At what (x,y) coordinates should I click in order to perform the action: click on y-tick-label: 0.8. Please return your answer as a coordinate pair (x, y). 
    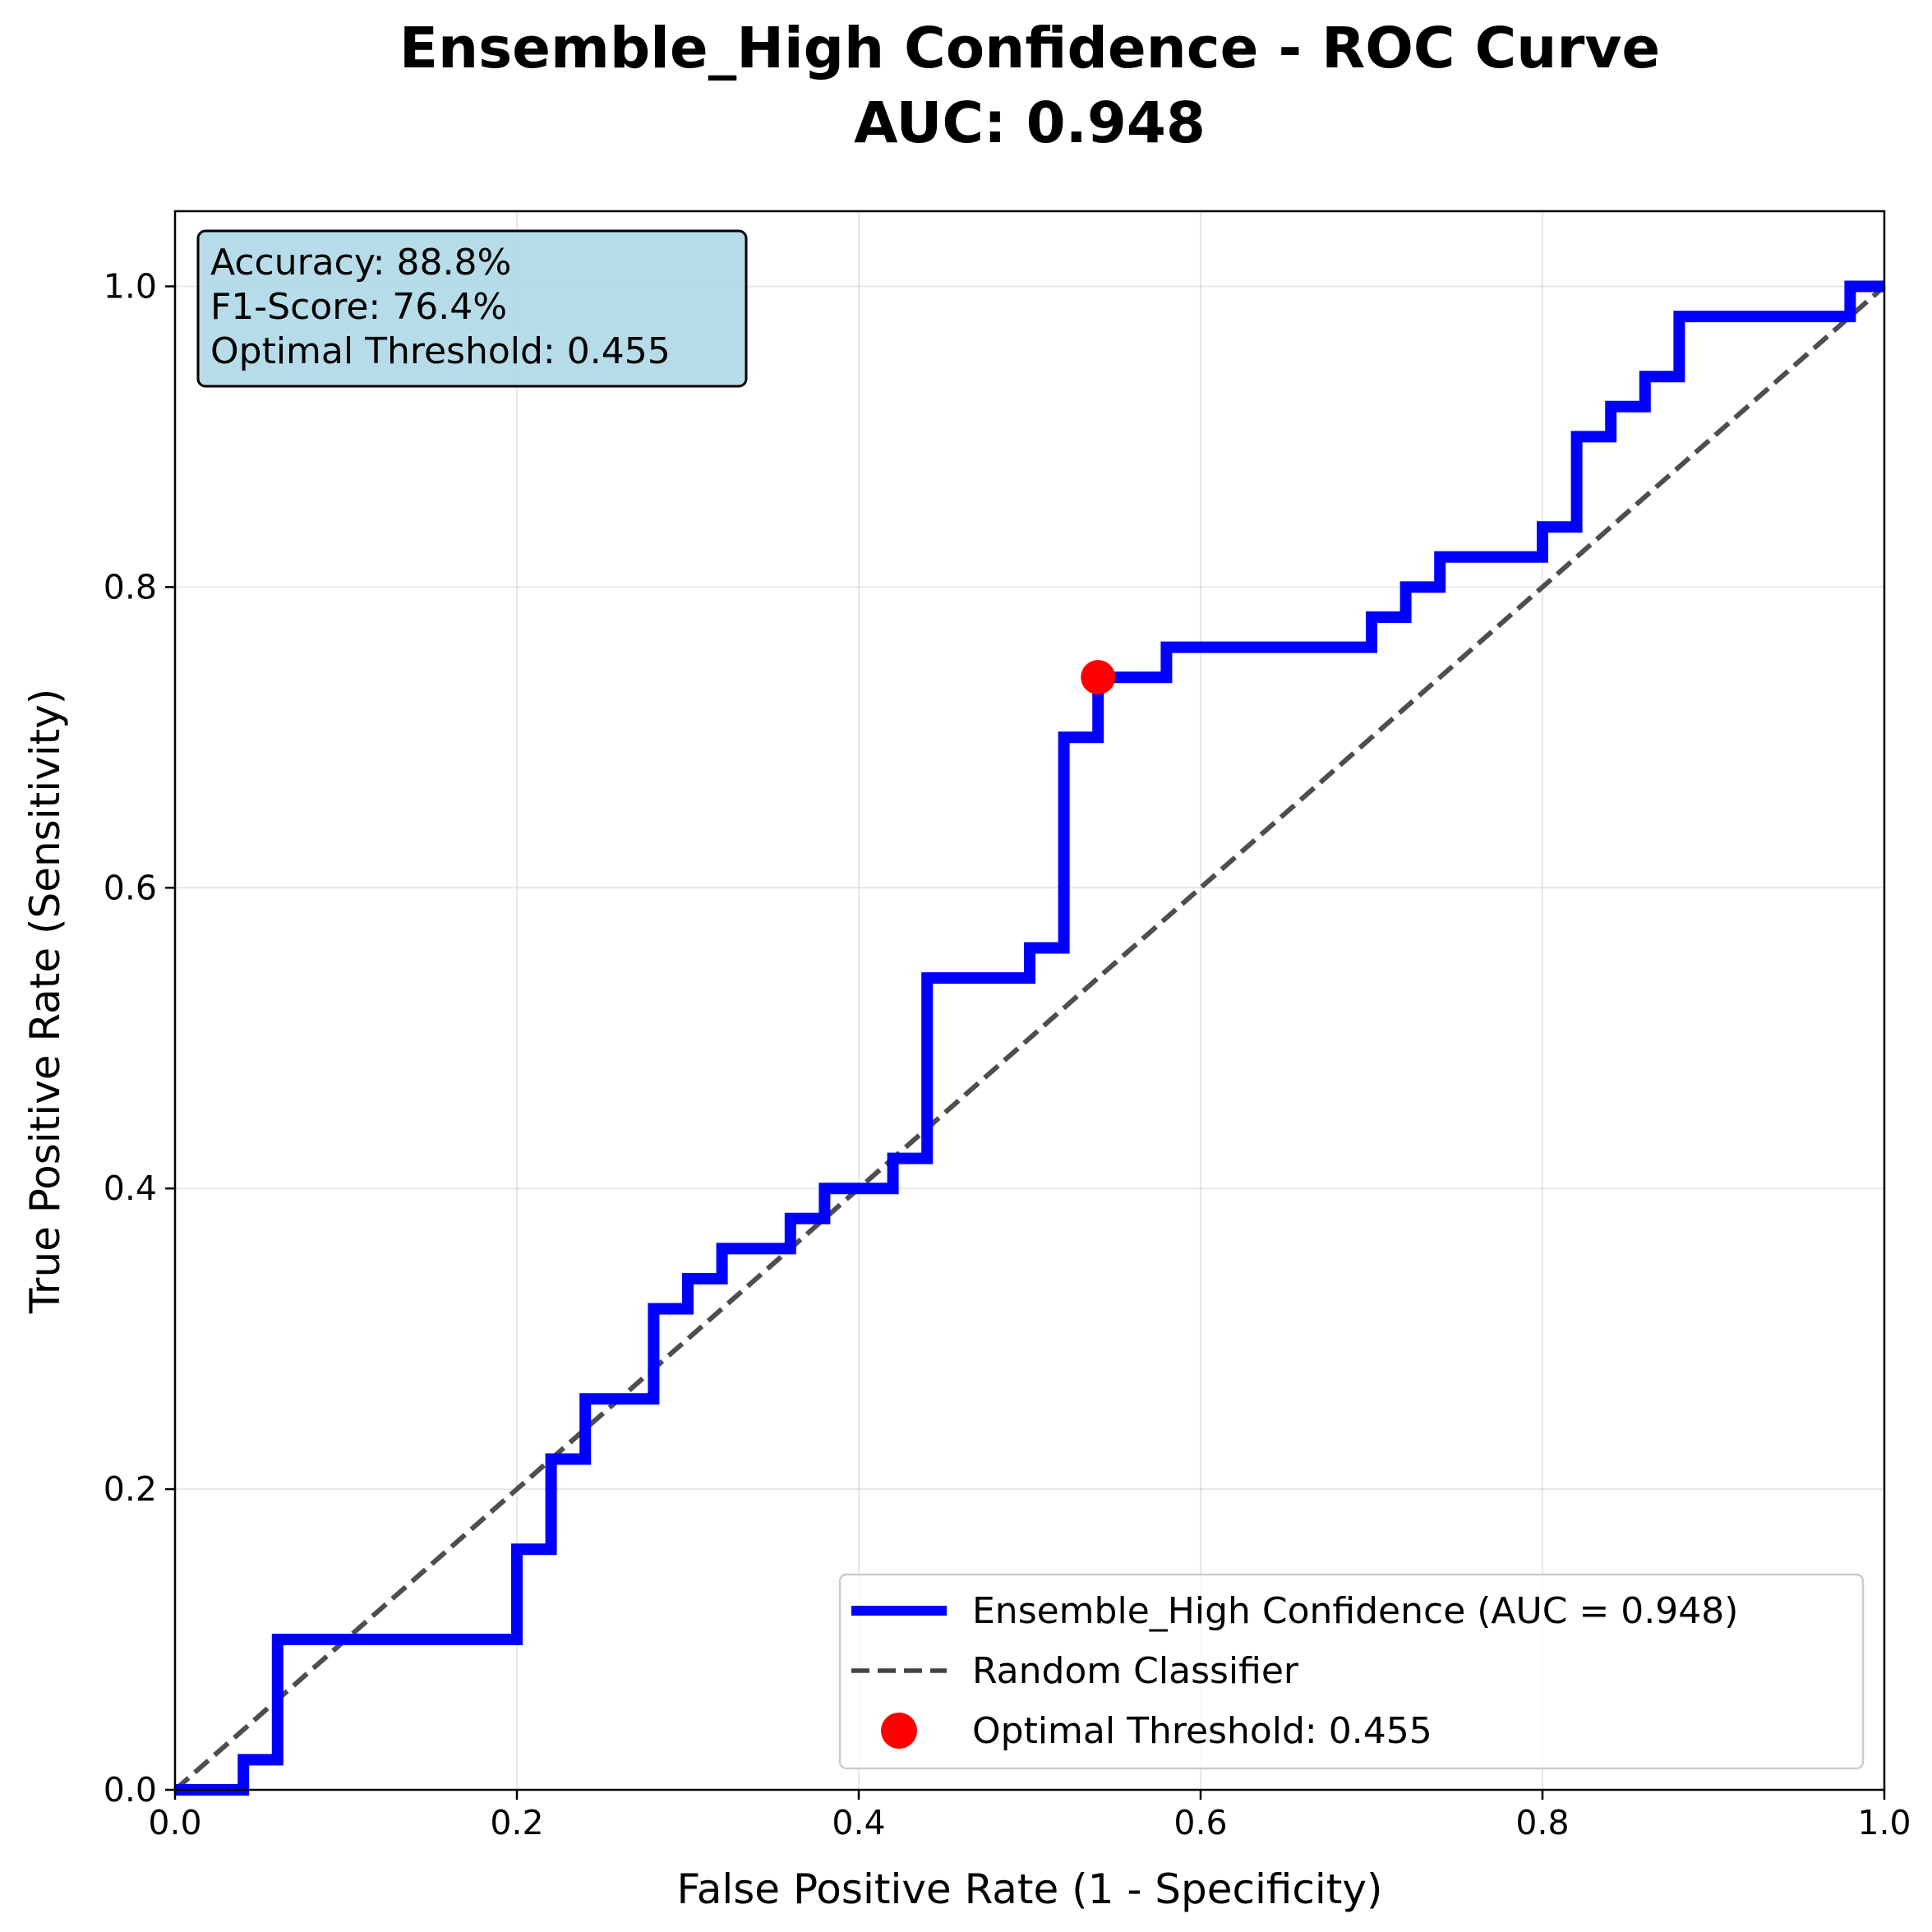
    Looking at the image, I should click on (130, 586).